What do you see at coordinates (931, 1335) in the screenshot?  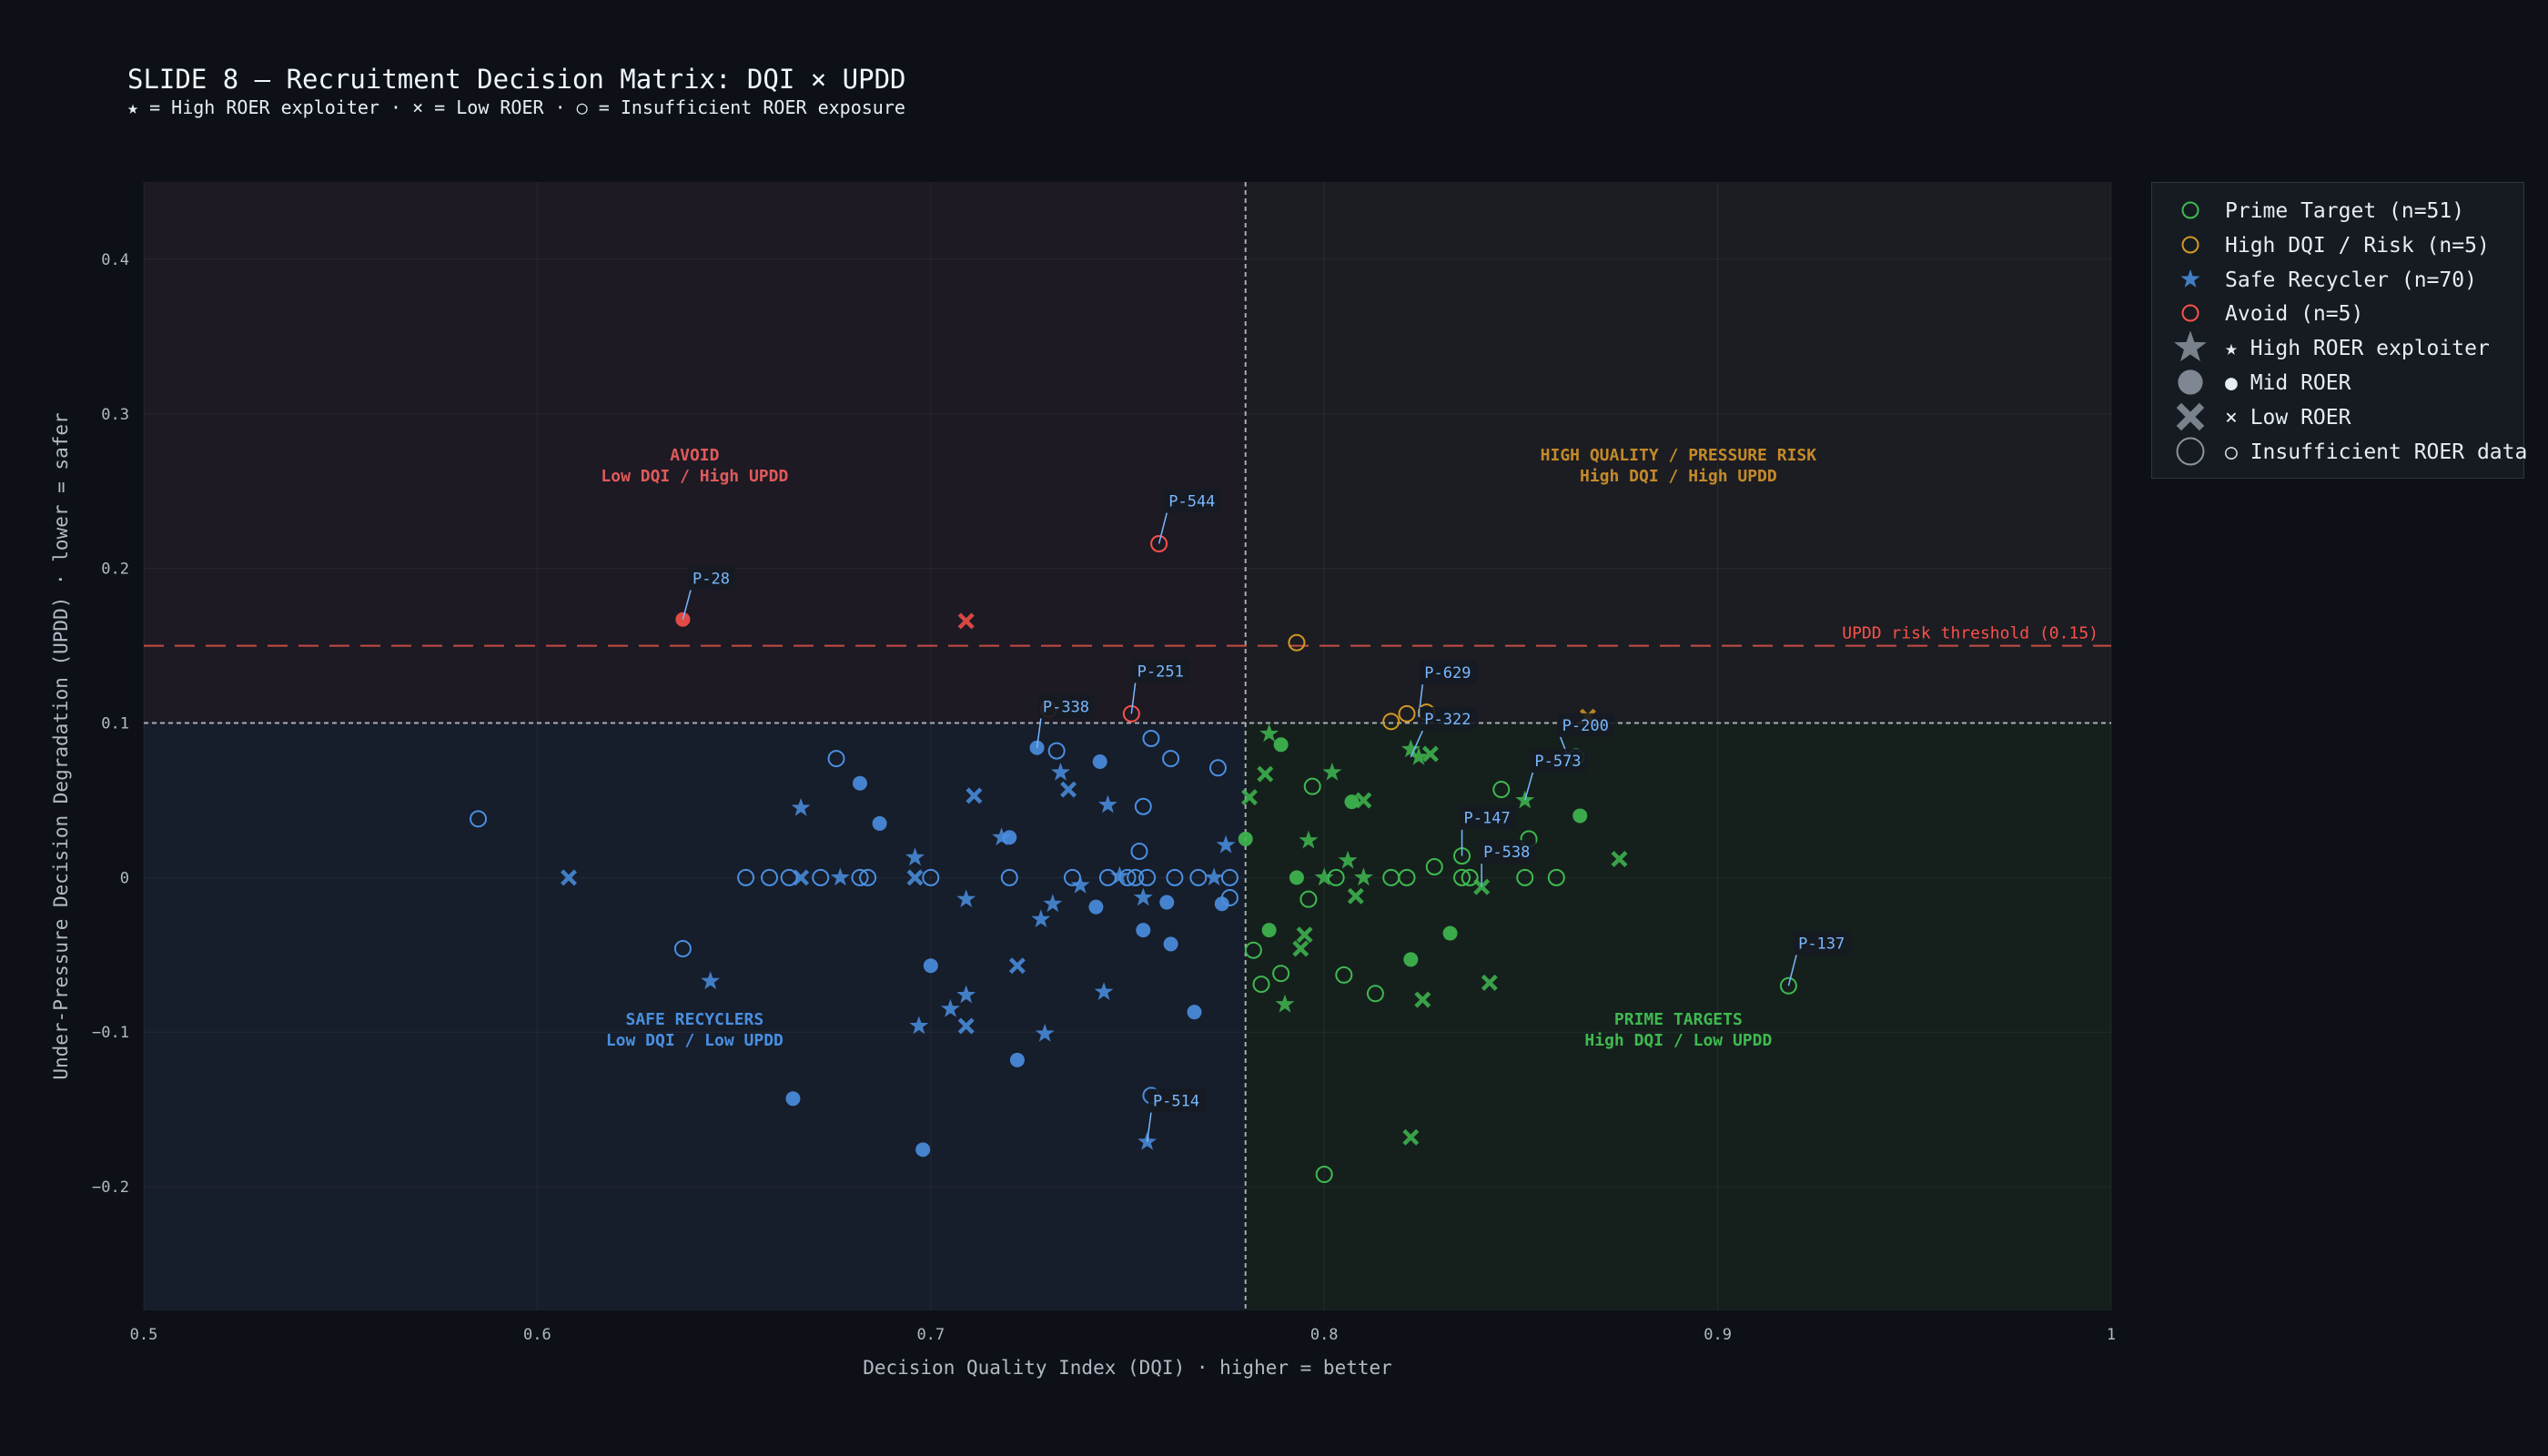 I see `x-tick-label: 0.7` at bounding box center [931, 1335].